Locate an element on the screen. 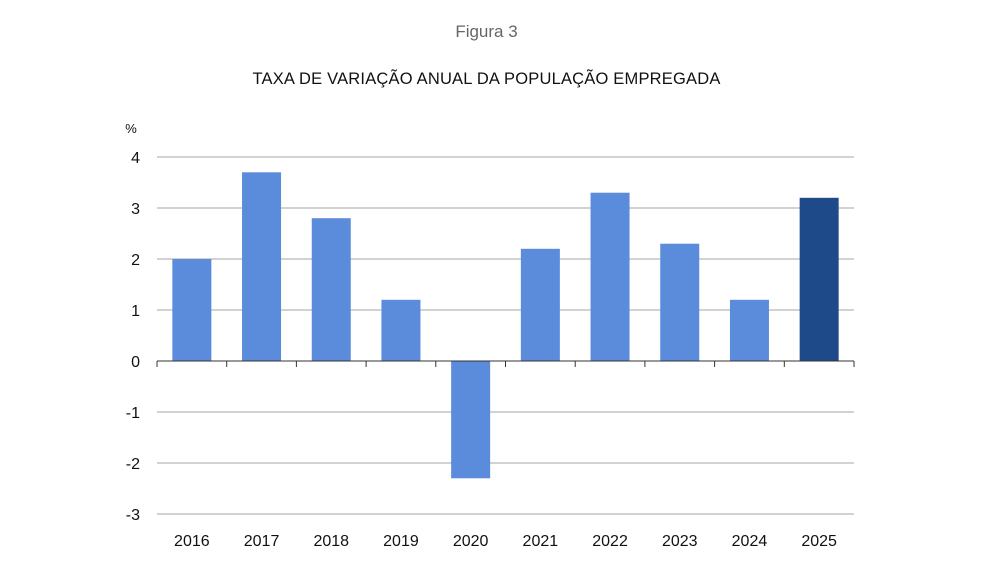 The width and height of the screenshot is (997, 588). bar-2022 is located at coordinates (610, 276).